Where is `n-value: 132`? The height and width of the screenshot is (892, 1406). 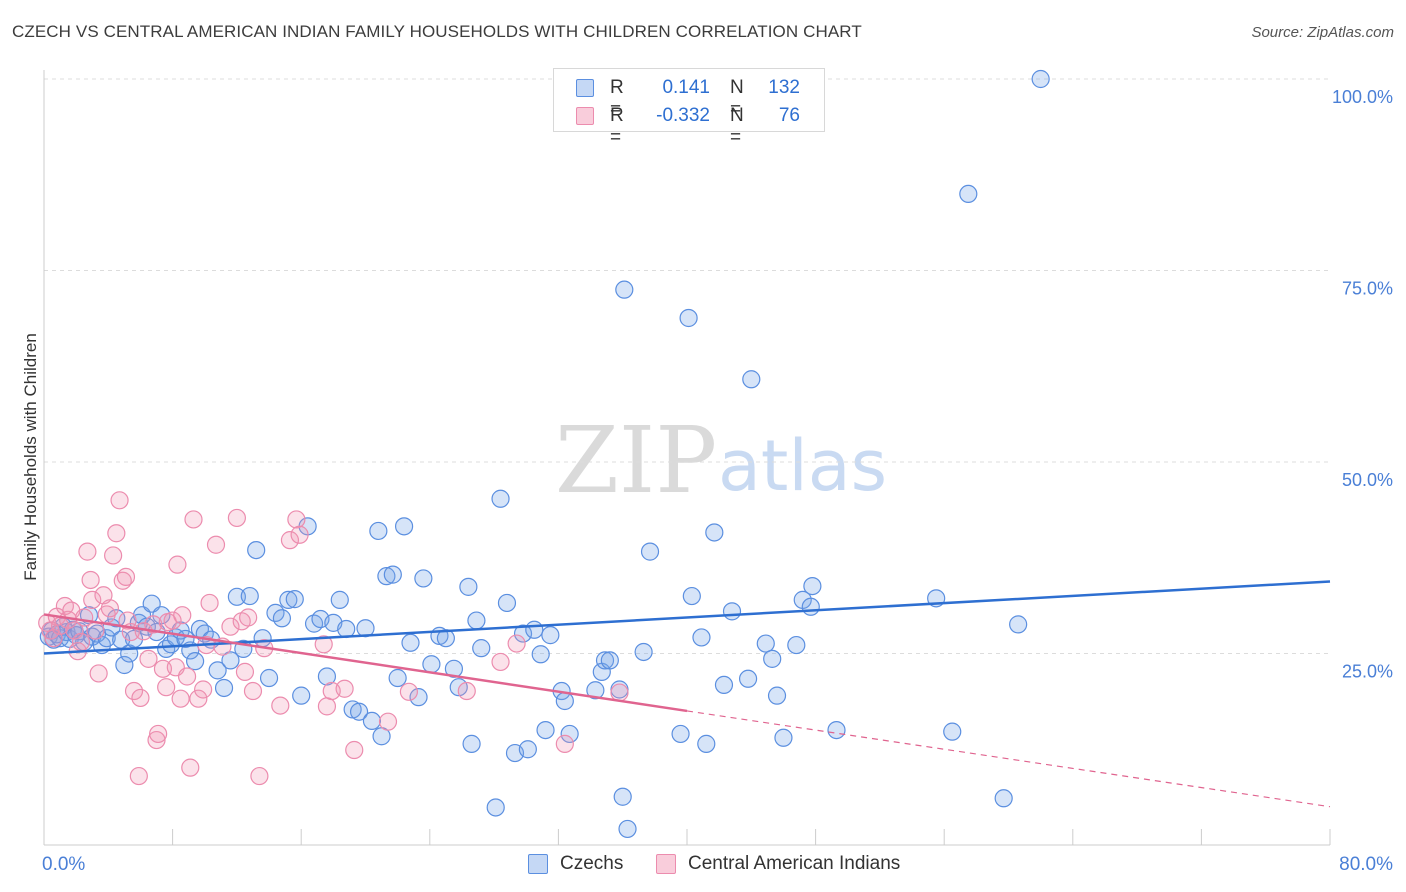 n-value: 132 is located at coordinates (784, 87).